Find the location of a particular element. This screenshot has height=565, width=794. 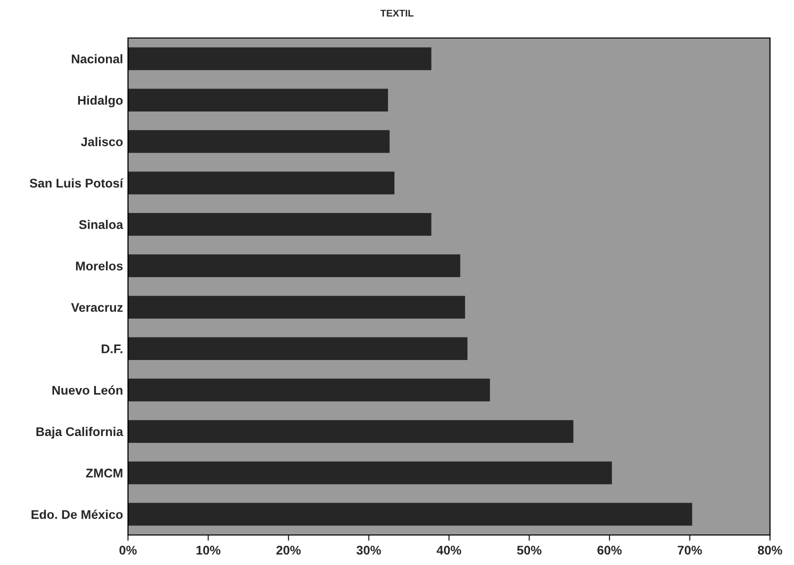

y-tick-label: Jalisco is located at coordinates (101, 141).